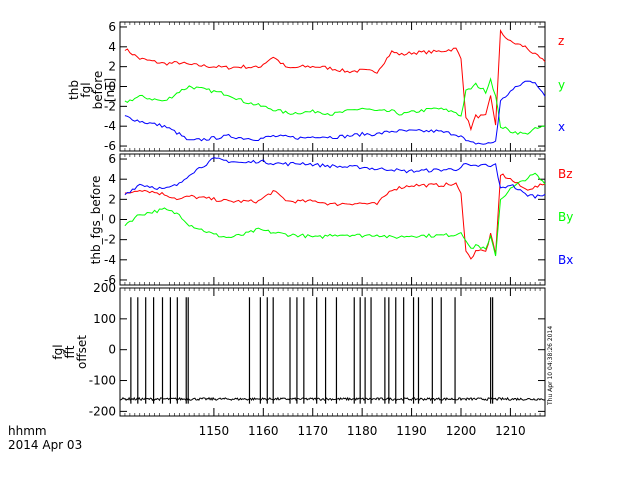 This screenshot has width=640, height=480. I want to click on xtick-label: 1170, so click(312, 431).